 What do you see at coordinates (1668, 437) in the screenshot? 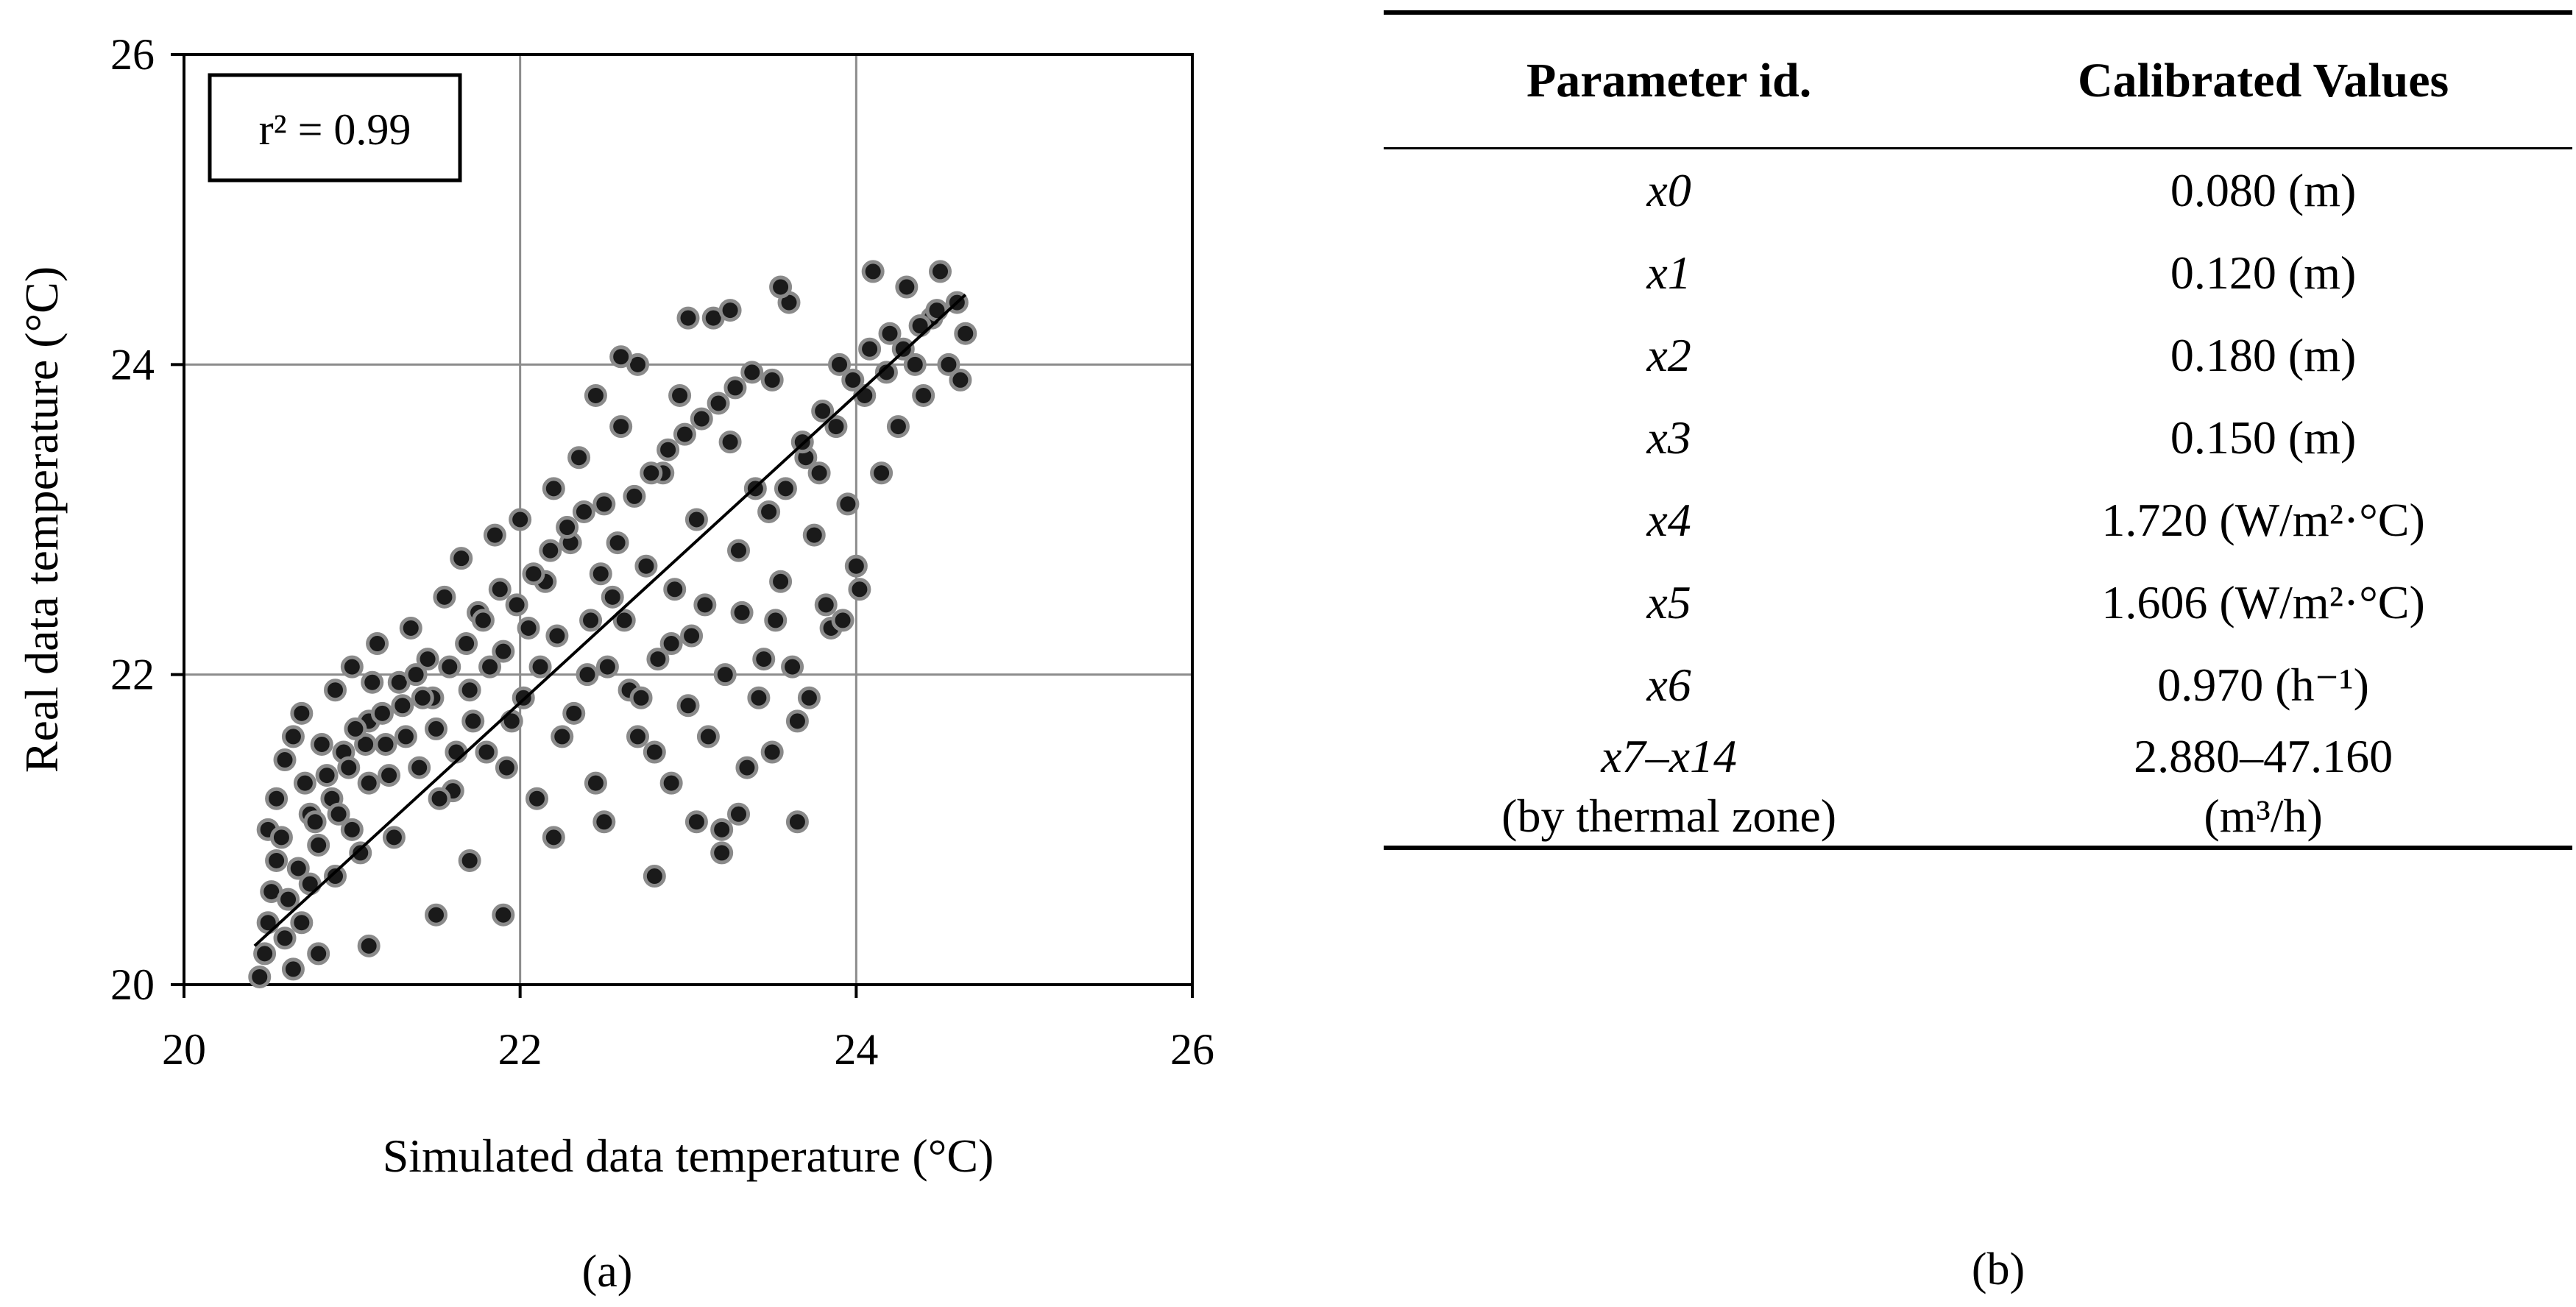
I see `param-id: x3` at bounding box center [1668, 437].